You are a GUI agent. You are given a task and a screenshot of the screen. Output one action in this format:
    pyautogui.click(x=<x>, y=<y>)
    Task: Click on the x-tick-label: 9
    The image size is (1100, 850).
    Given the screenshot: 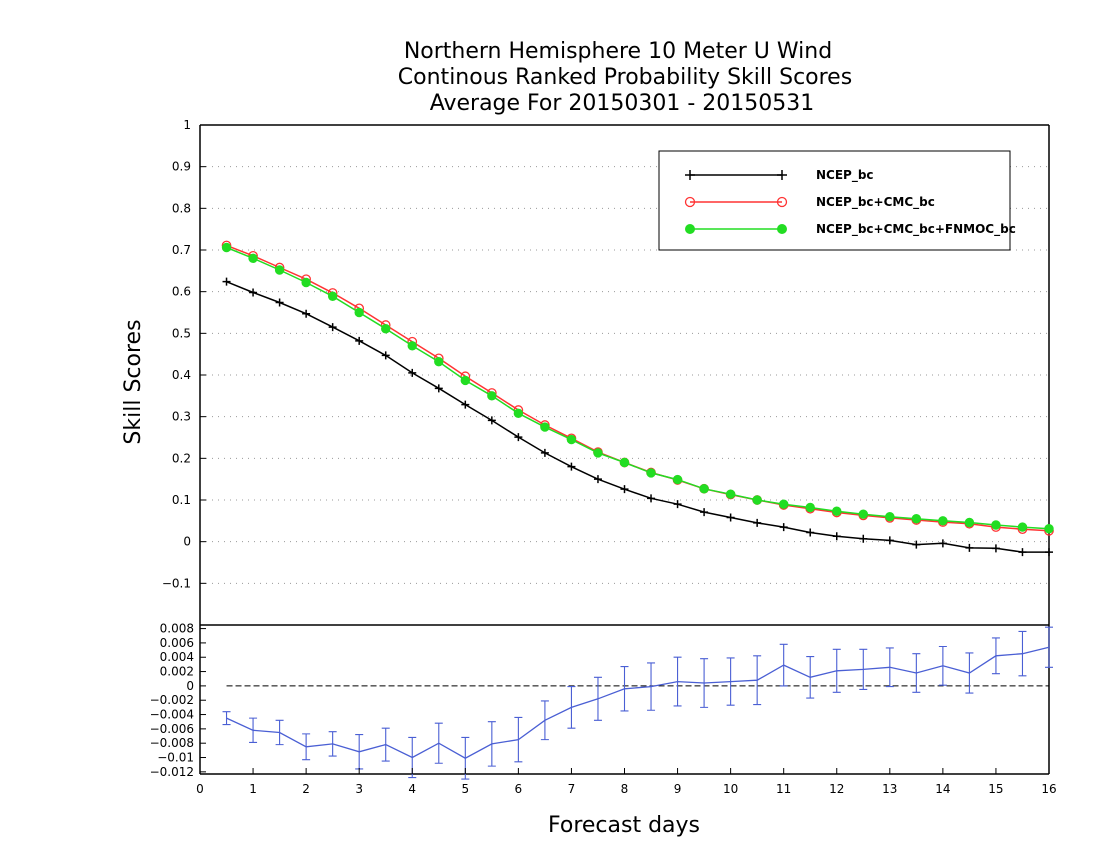 What is the action you would take?
    pyautogui.click(x=678, y=789)
    